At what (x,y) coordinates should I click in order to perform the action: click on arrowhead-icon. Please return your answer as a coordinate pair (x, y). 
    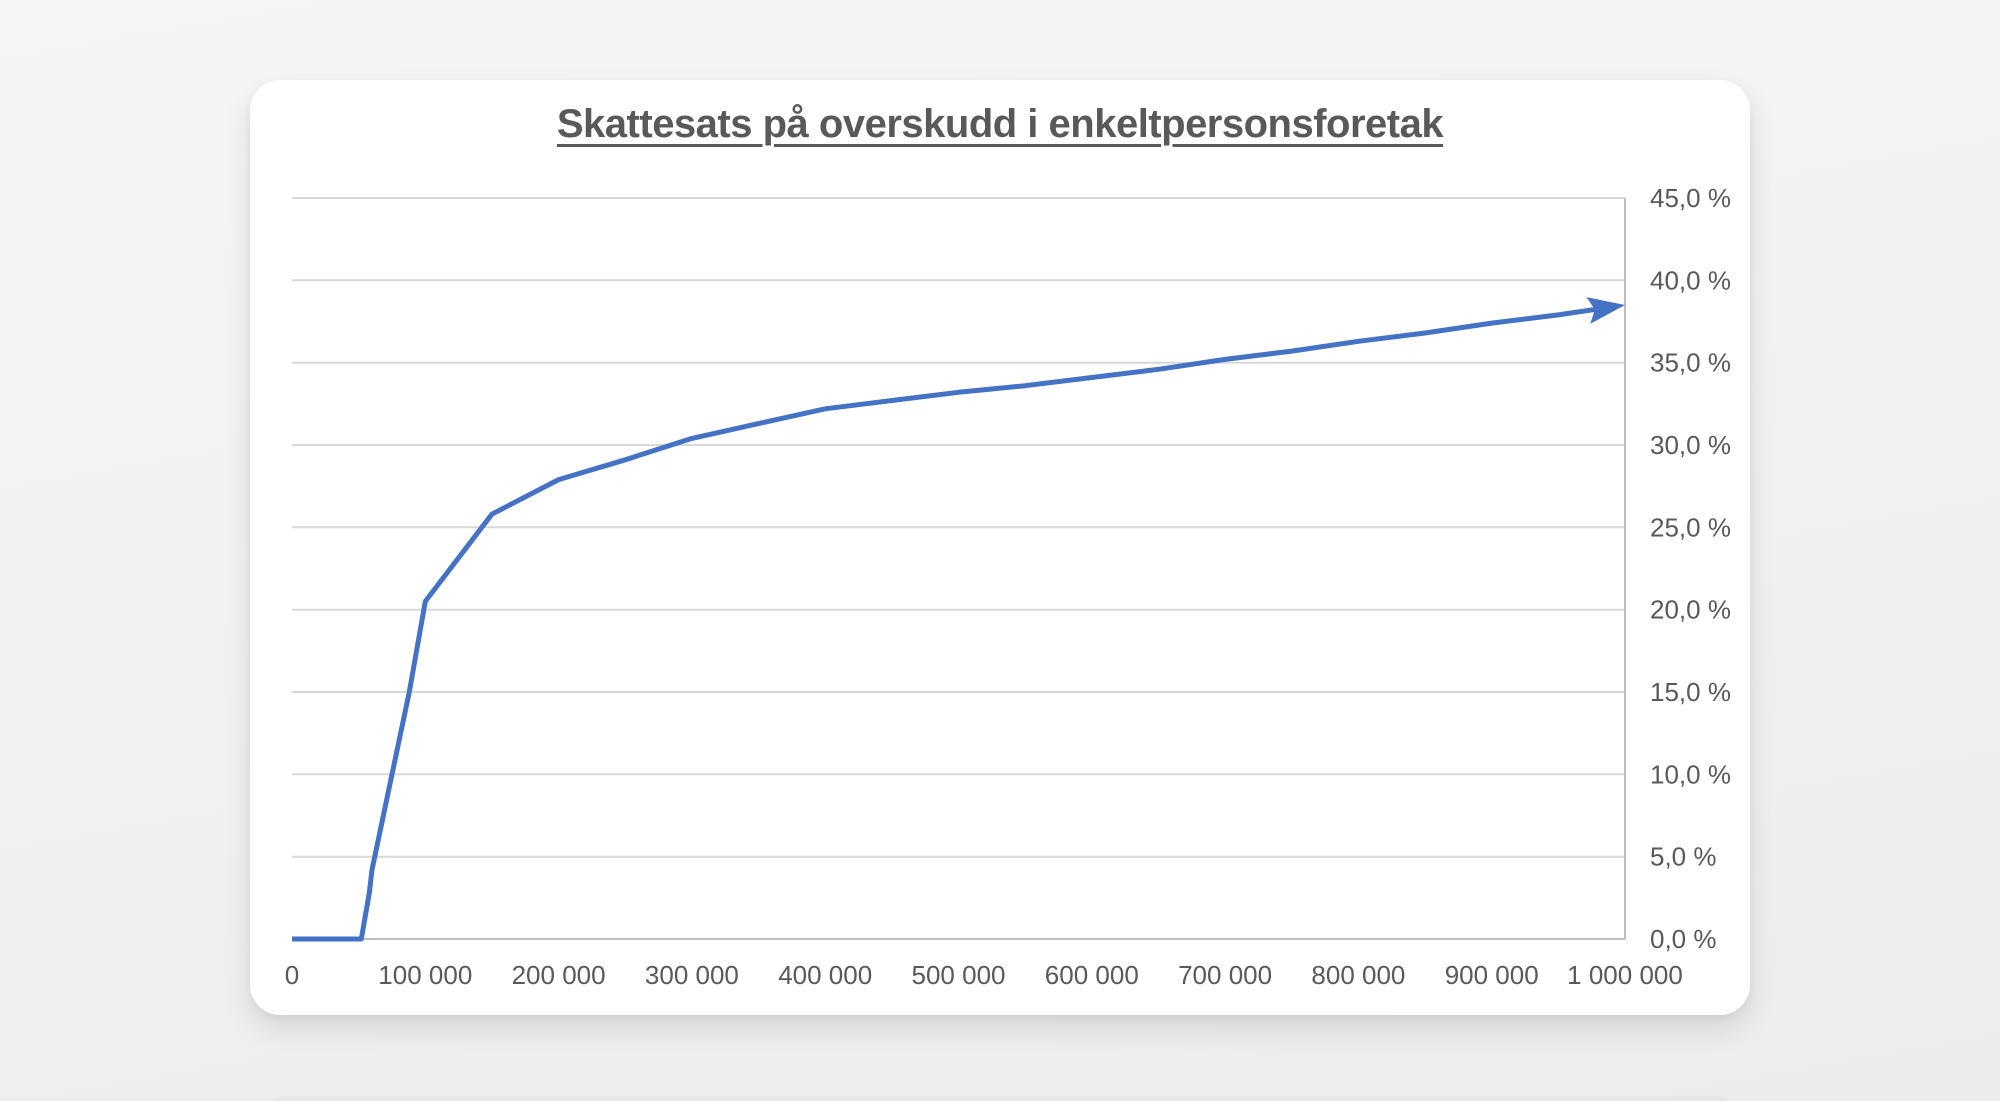
    Looking at the image, I should click on (1605, 310).